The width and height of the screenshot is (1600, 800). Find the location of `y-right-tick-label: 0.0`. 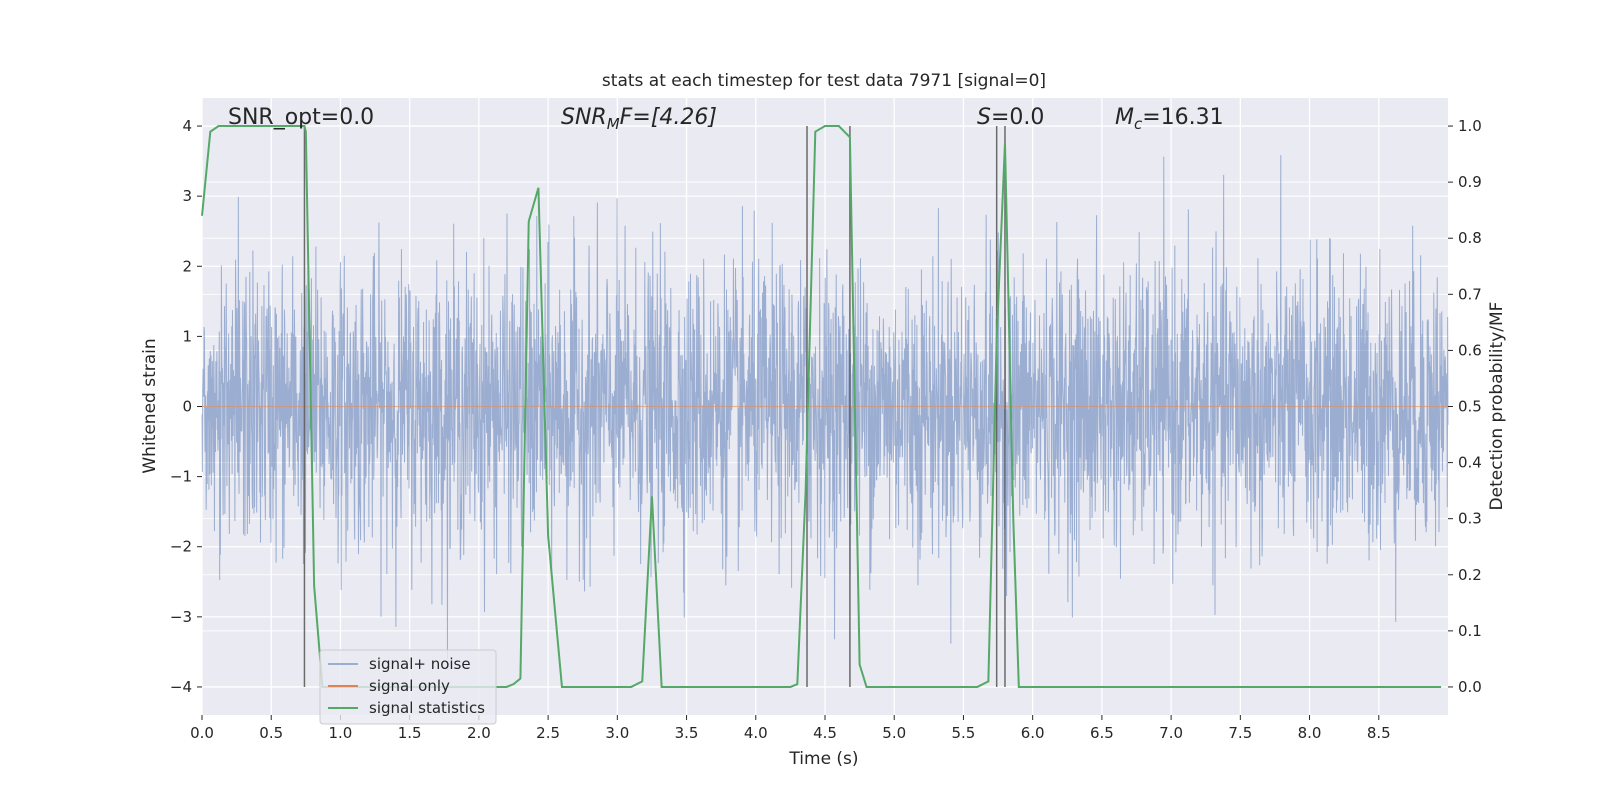

y-right-tick-label: 0.0 is located at coordinates (1470, 687).